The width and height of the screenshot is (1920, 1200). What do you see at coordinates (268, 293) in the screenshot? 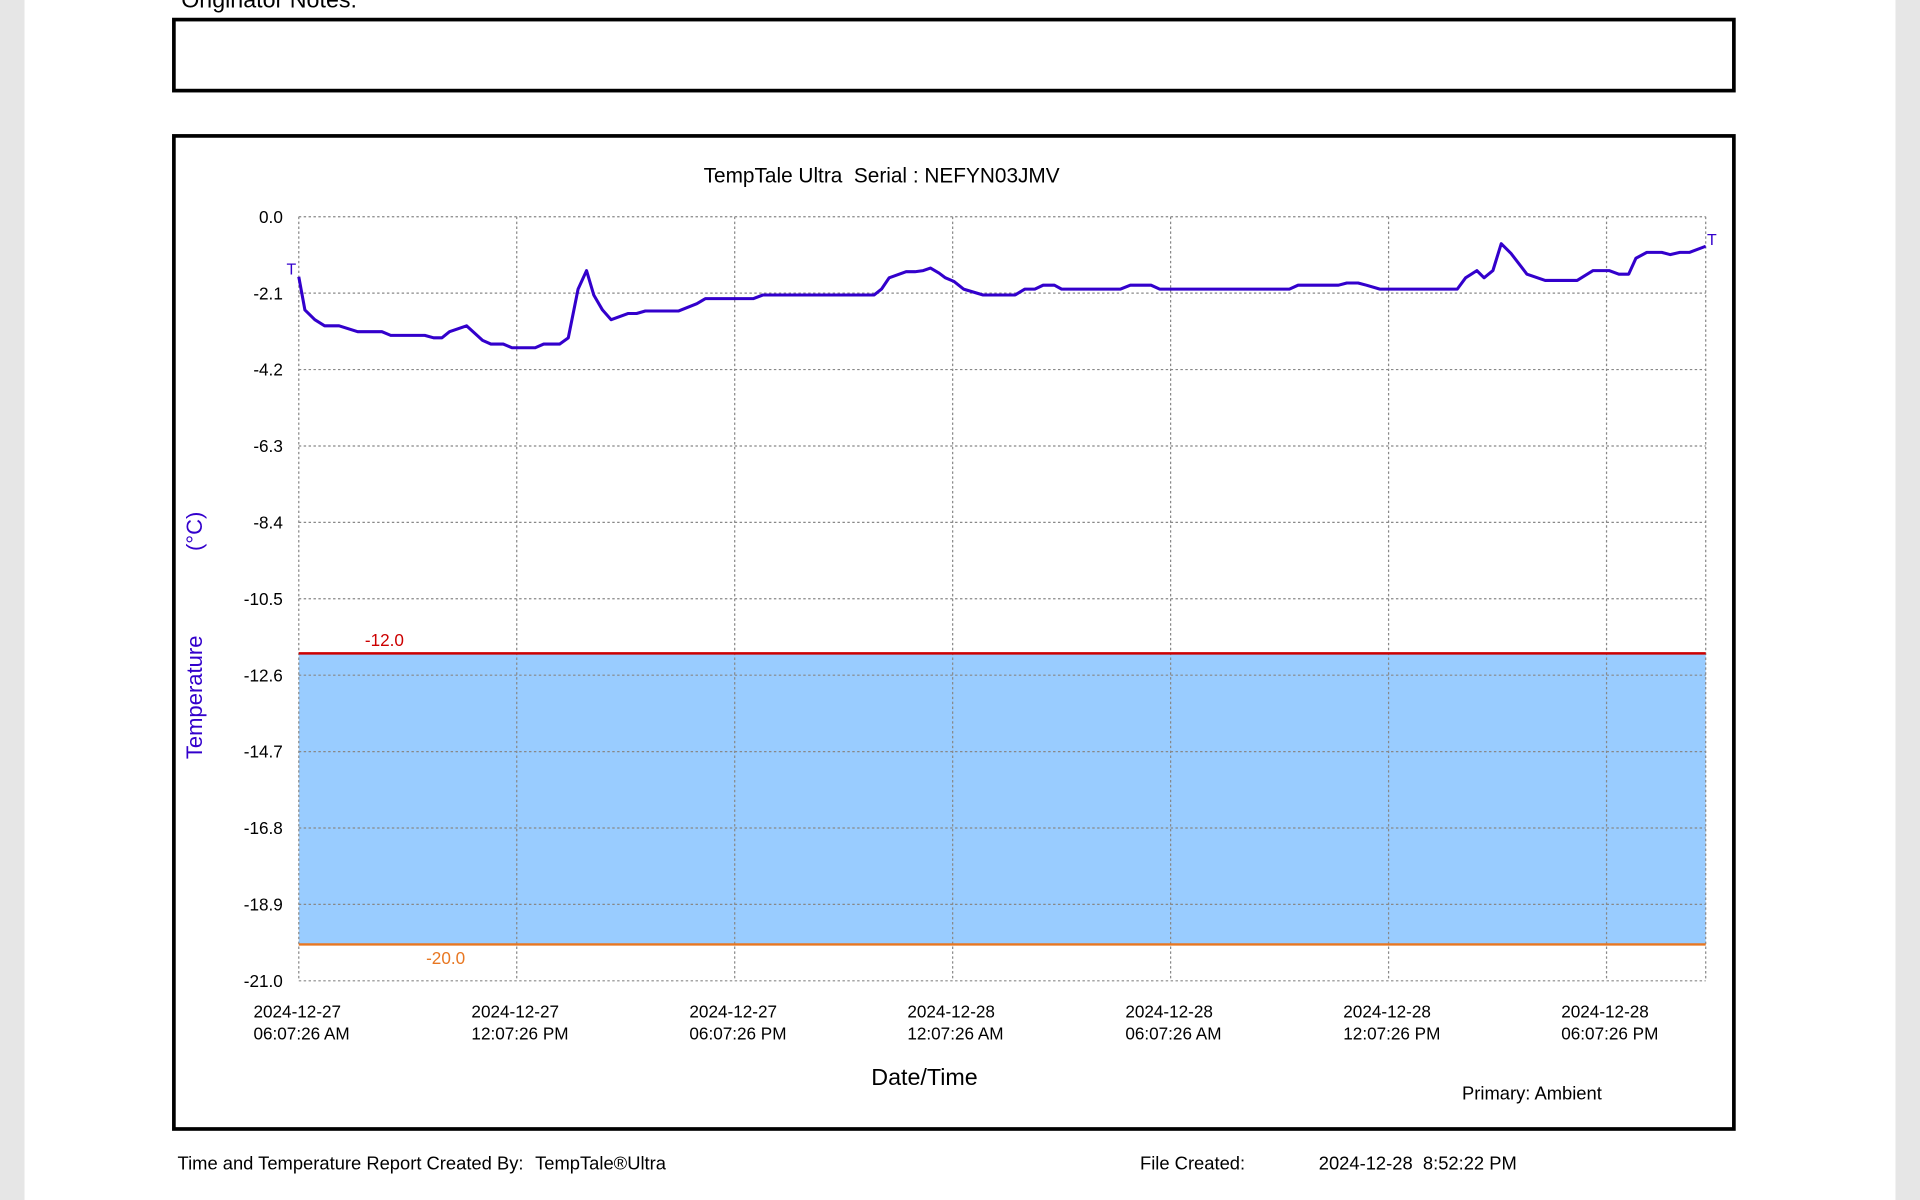
I see `y-tick-label: -2.1` at bounding box center [268, 293].